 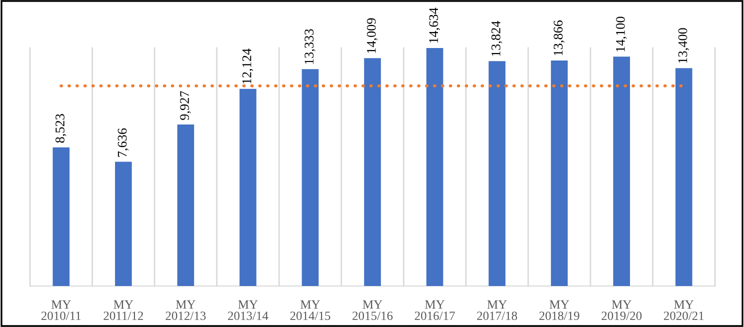 What do you see at coordinates (61, 128) in the screenshot?
I see `data-label: 8,523` at bounding box center [61, 128].